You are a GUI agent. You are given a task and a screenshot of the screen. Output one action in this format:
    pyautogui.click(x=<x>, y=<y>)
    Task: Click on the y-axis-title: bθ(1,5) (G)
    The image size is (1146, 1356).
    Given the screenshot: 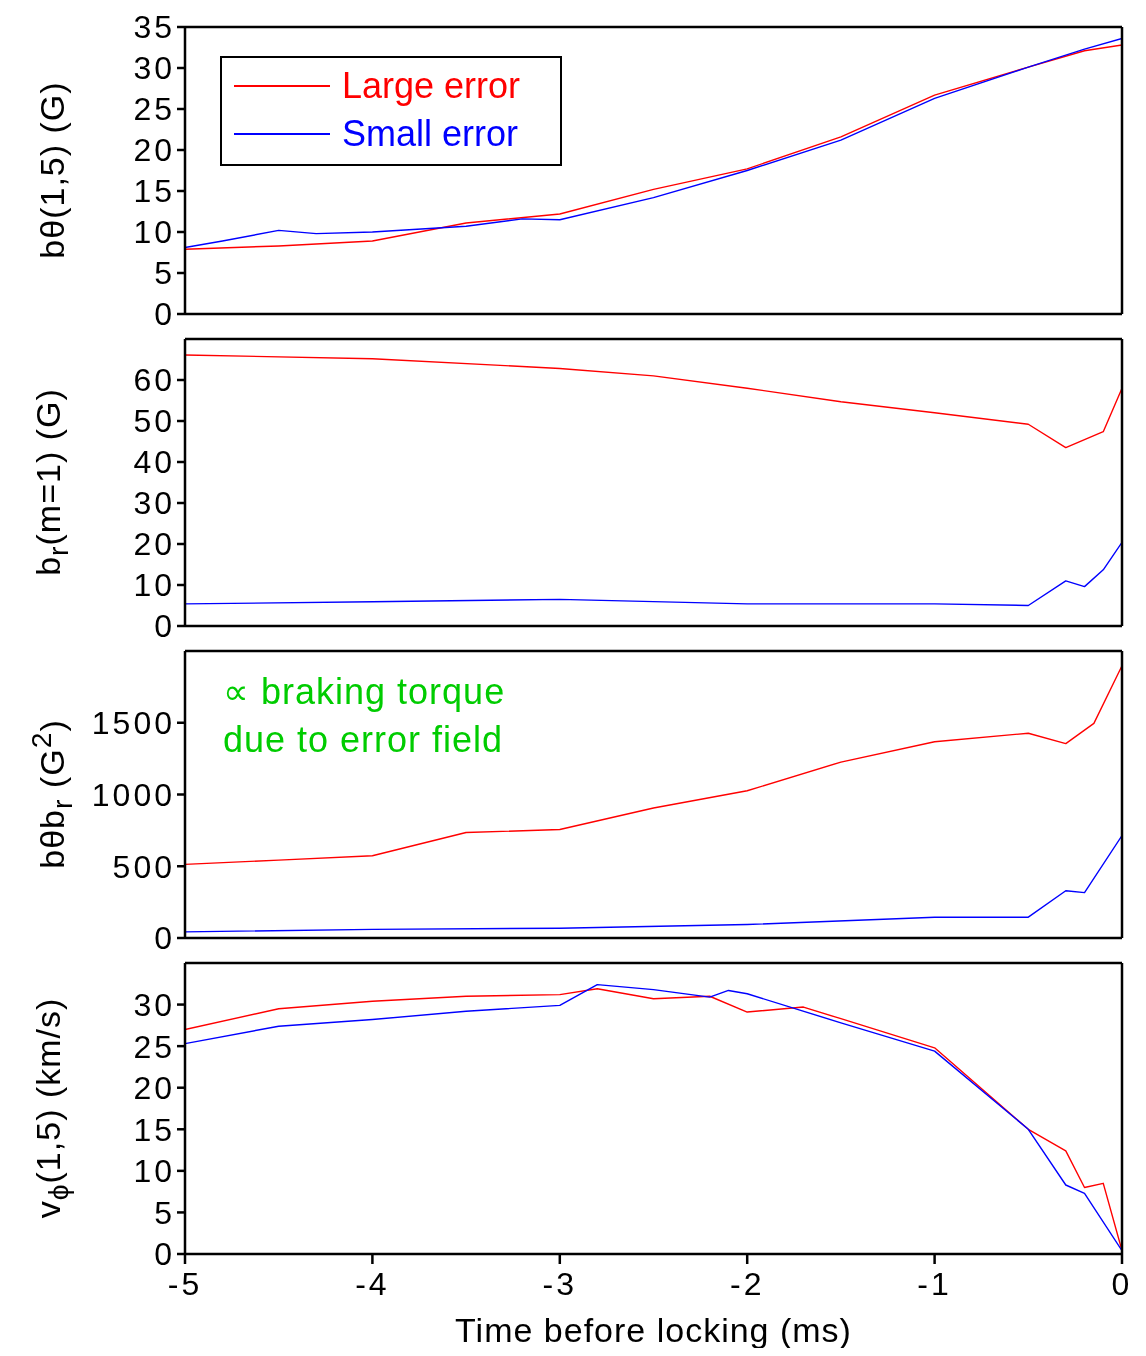 What is the action you would take?
    pyautogui.click(x=52, y=170)
    